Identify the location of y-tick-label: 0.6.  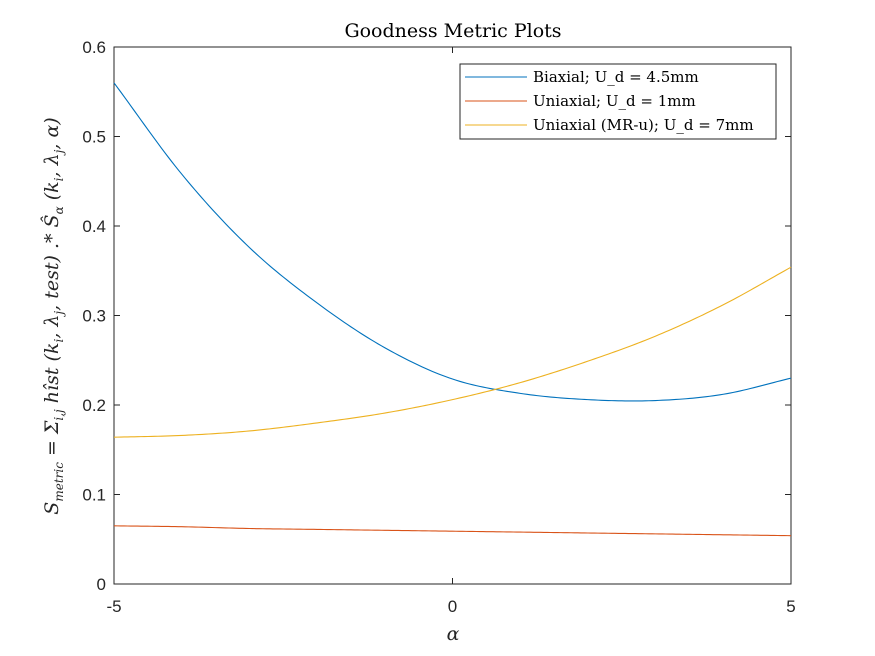
(94, 47).